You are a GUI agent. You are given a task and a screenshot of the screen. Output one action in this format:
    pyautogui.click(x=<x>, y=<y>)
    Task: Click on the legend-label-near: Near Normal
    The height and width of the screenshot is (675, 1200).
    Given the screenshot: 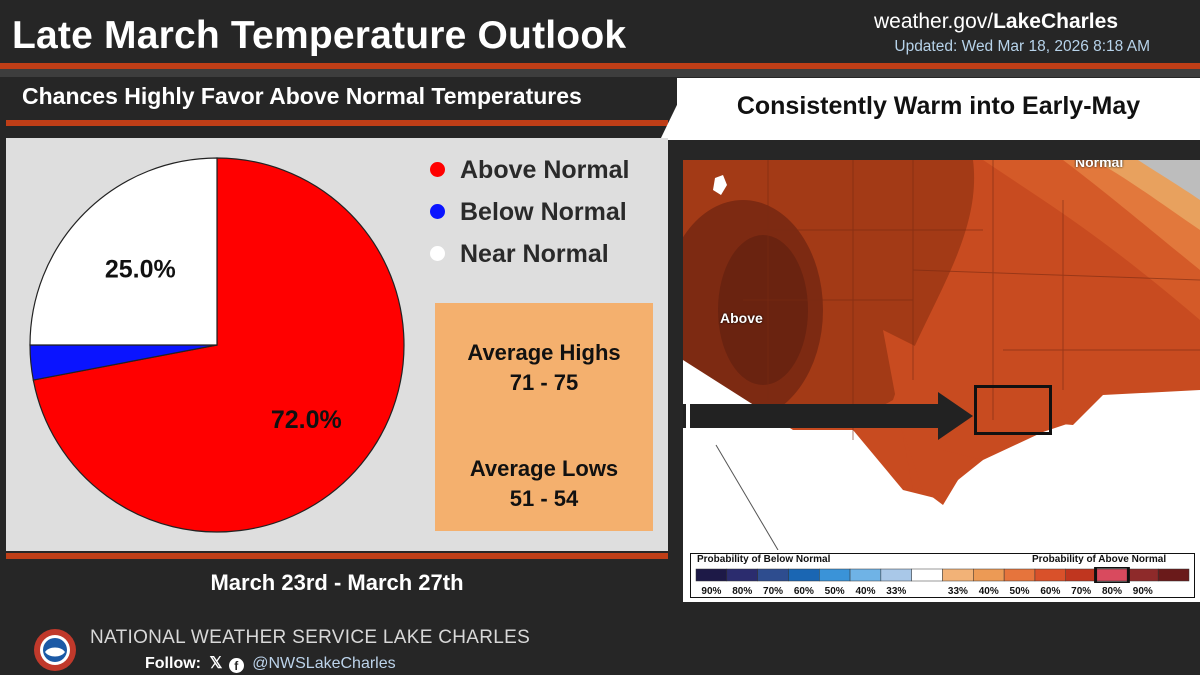 What is the action you would take?
    pyautogui.click(x=534, y=254)
    